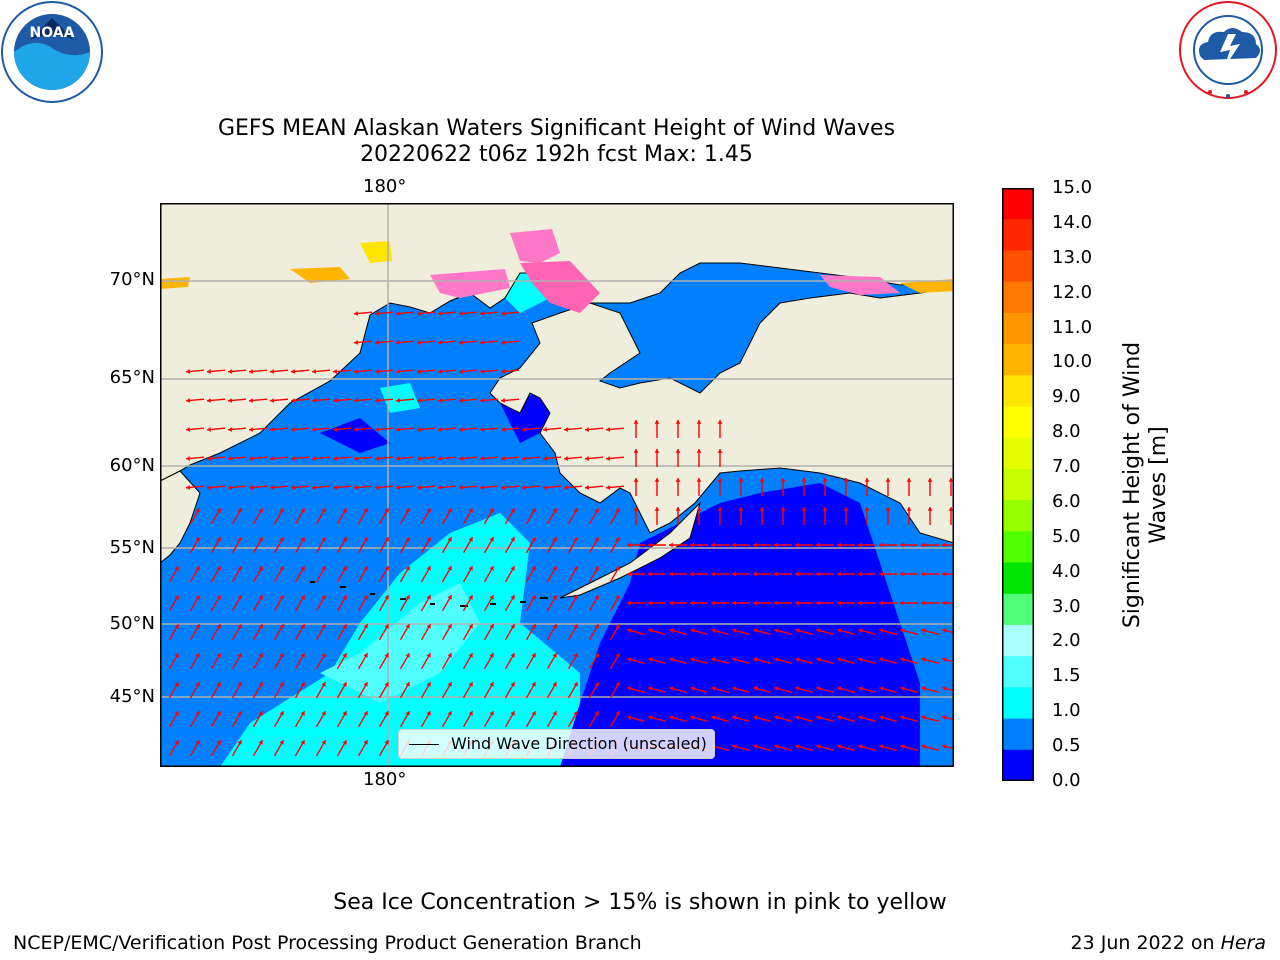 Image resolution: width=1280 pixels, height=960 pixels. What do you see at coordinates (1132, 485) in the screenshot?
I see `colorbar-label-line1: Significant Height of Wind` at bounding box center [1132, 485].